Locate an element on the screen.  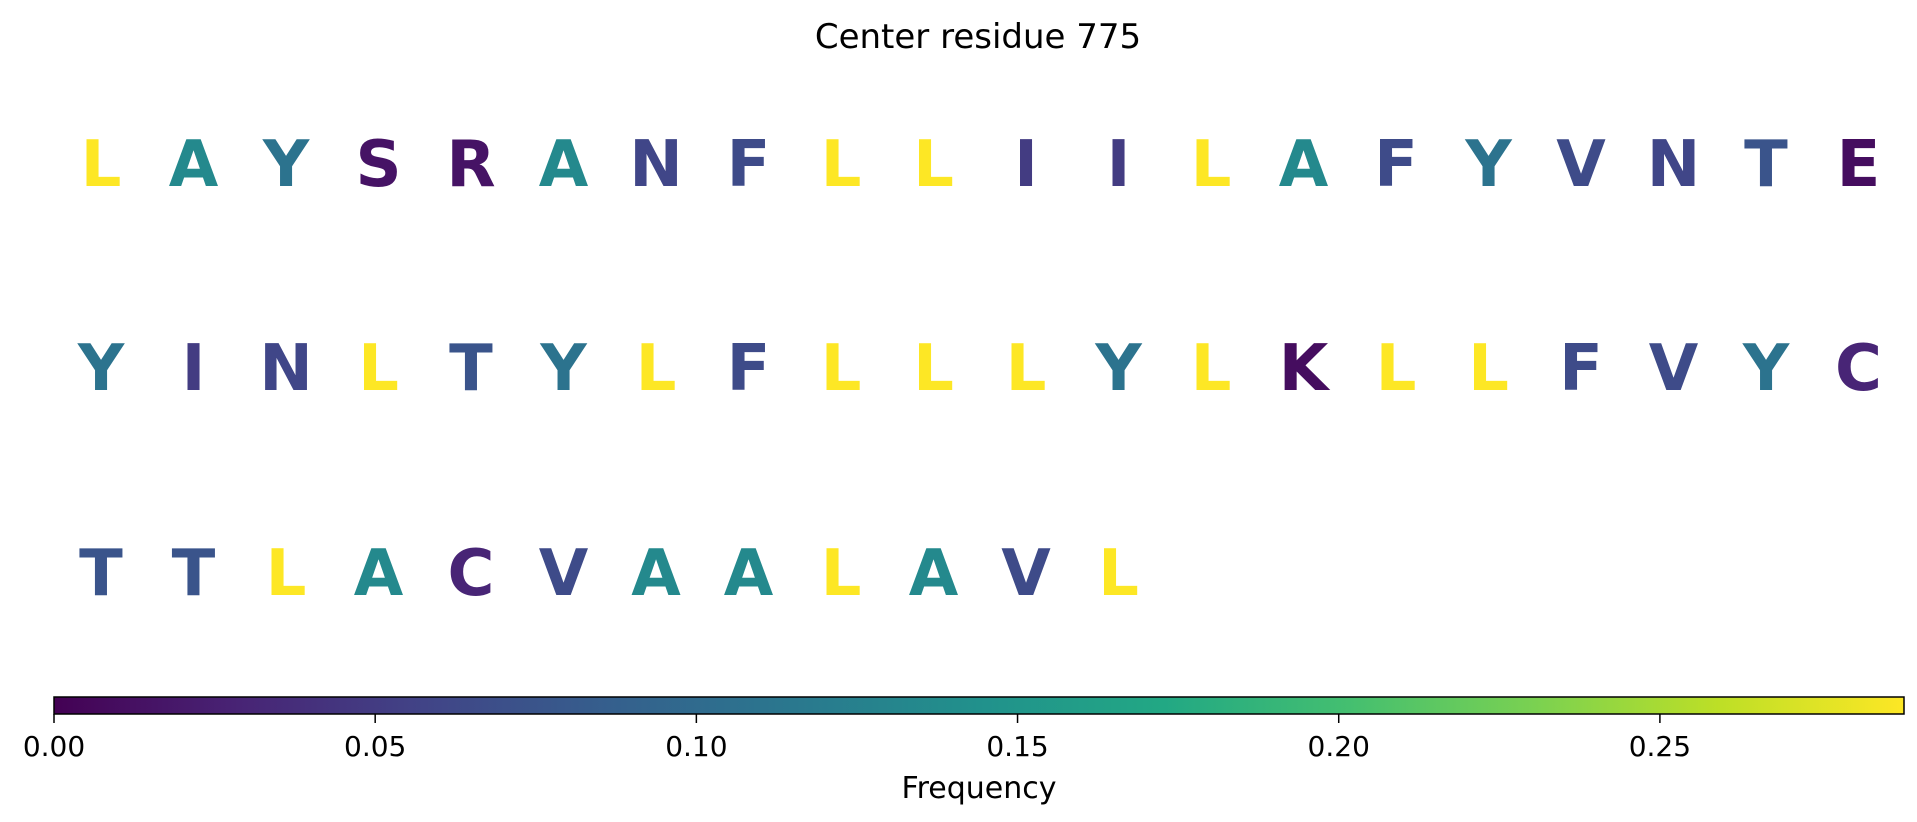
colorbar-label: Frequency is located at coordinates (979, 788).